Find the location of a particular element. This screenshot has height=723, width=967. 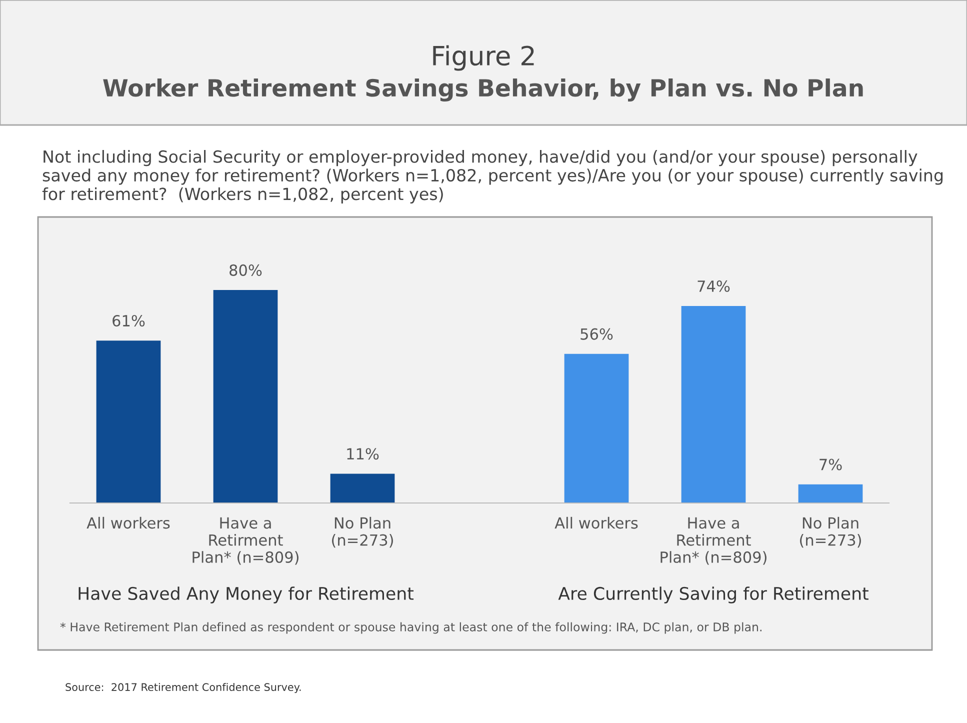

chart-title: Figure 2 is located at coordinates (483, 58).